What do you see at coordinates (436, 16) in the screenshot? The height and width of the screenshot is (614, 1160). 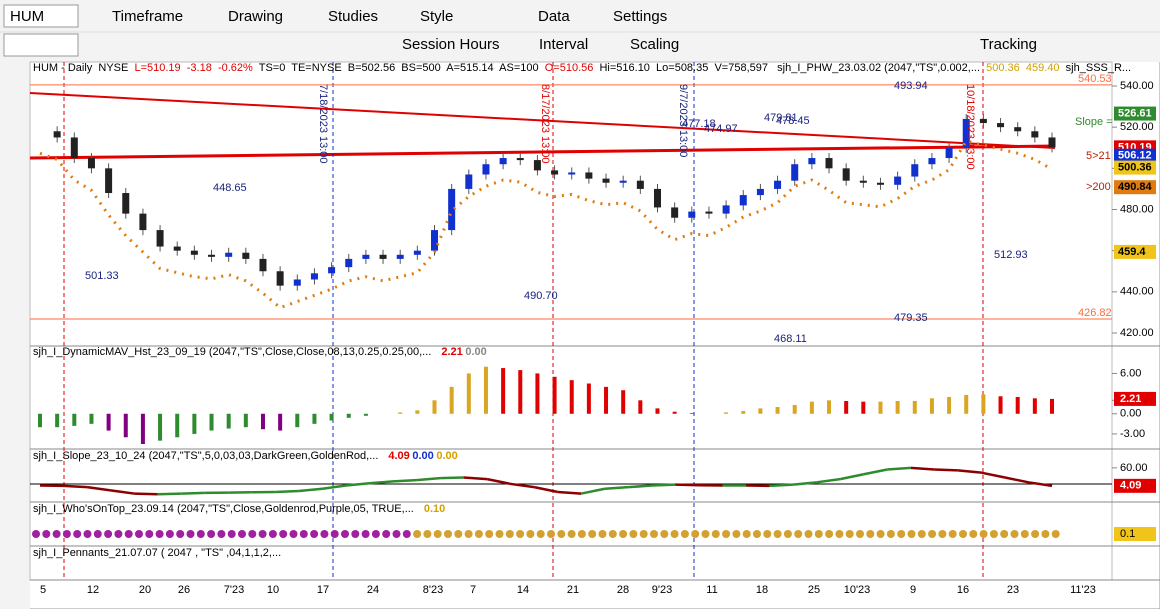 I see `menu: Style` at bounding box center [436, 16].